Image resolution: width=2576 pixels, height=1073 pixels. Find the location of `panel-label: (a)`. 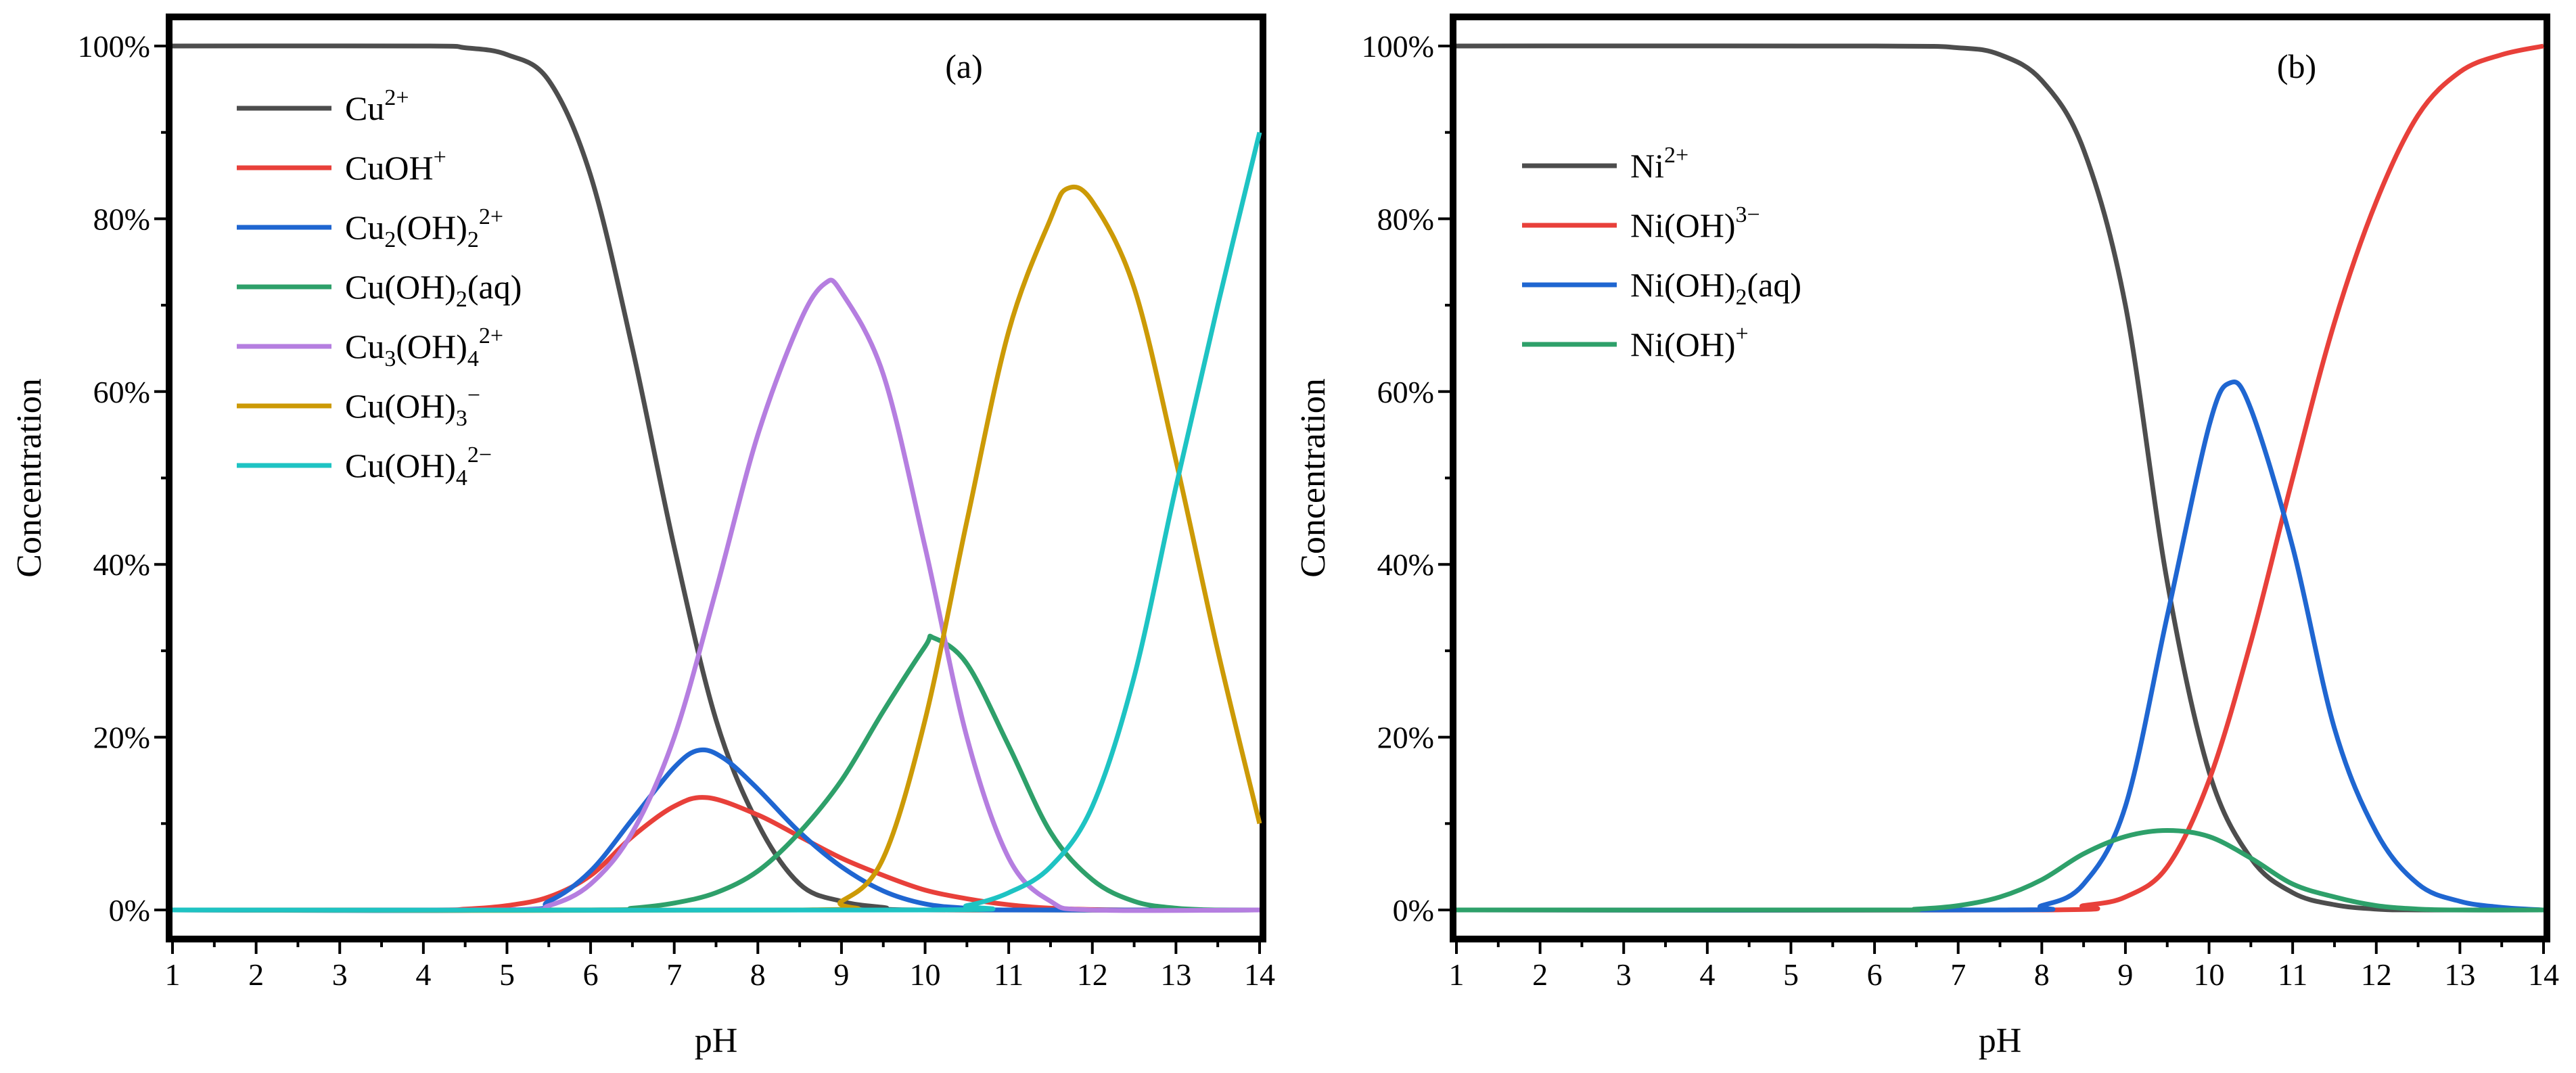

panel-label: (a) is located at coordinates (964, 66).